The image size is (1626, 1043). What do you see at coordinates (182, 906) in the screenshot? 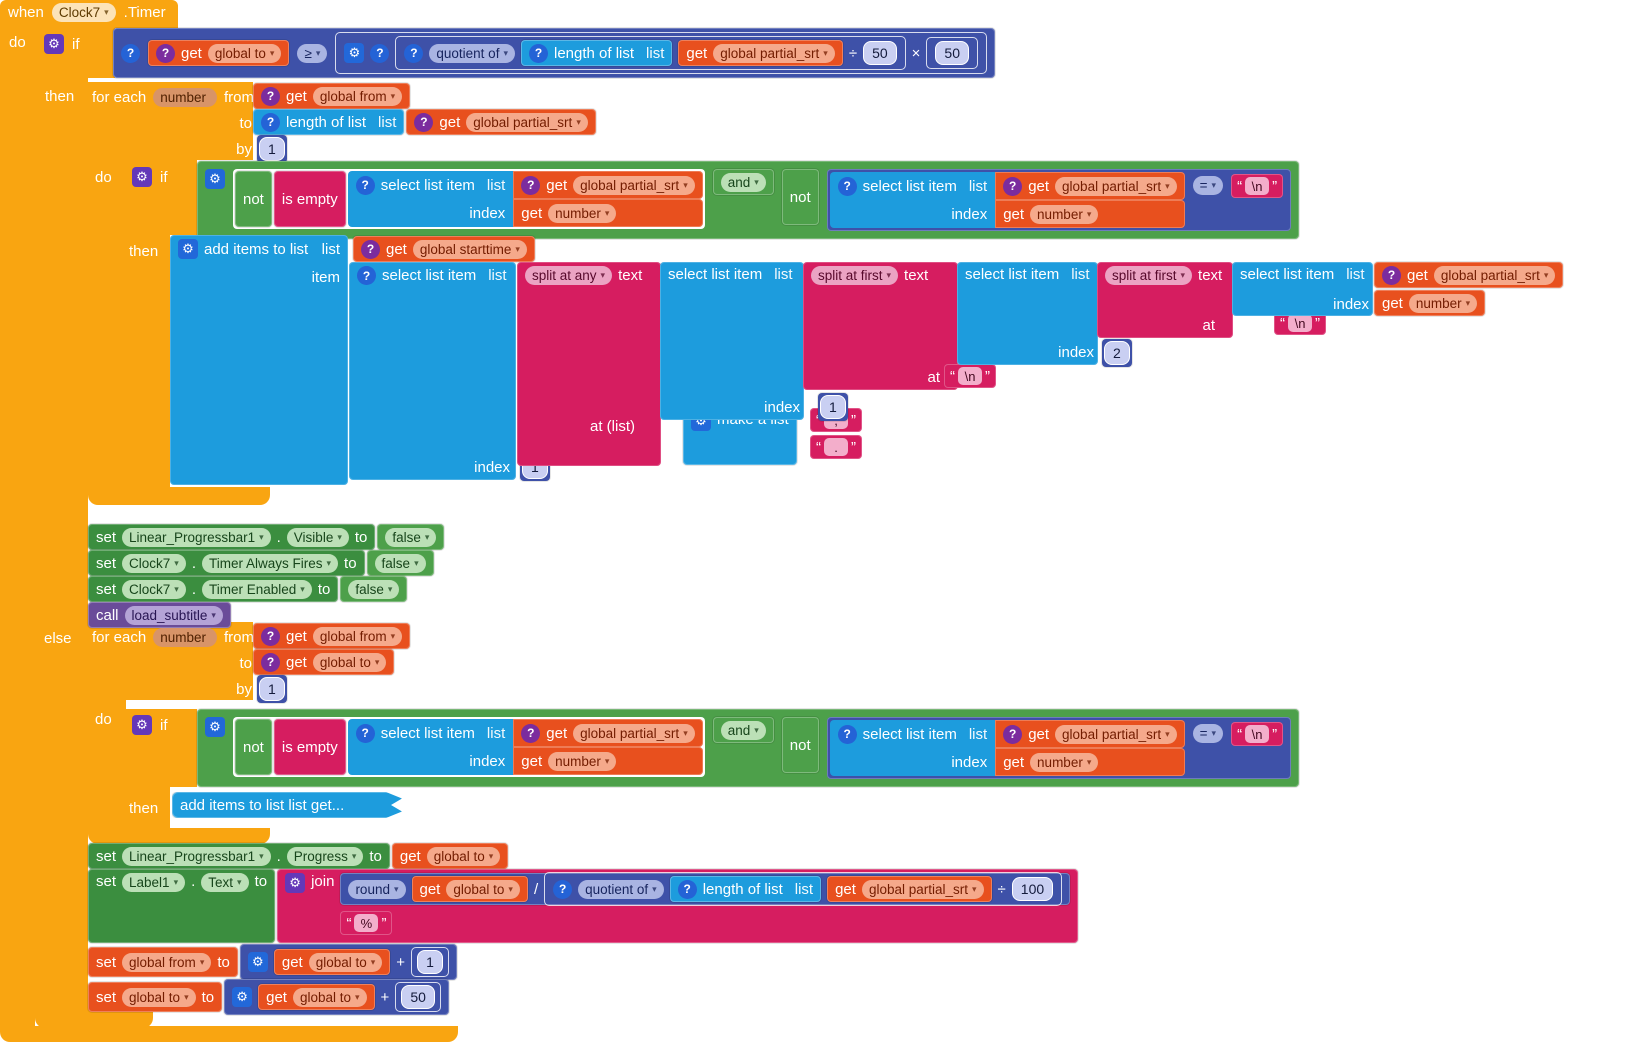
I see `set-property-block: set Label1 . Text to` at bounding box center [182, 906].